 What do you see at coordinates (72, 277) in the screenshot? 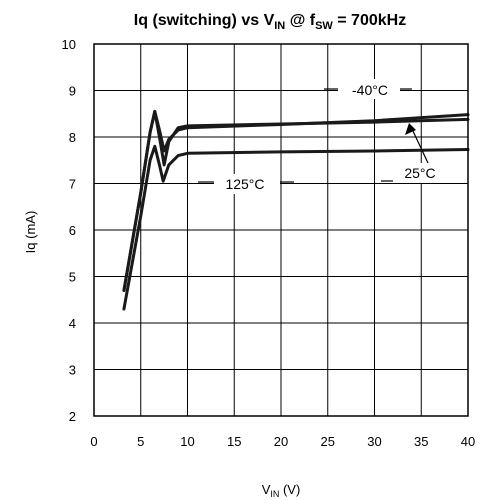
I see `y-tick-label: 5` at bounding box center [72, 277].